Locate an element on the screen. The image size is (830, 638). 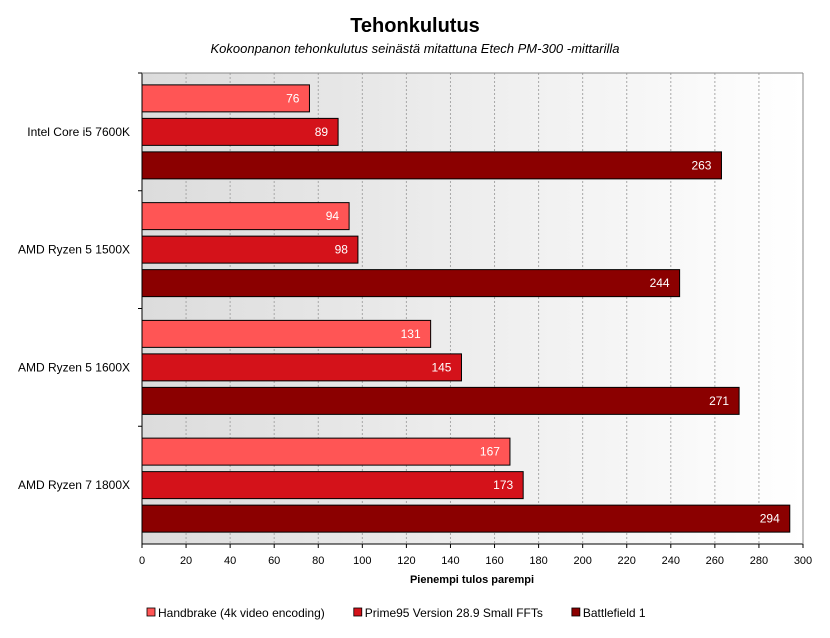
bar-value-label: 98 is located at coordinates (342, 250).